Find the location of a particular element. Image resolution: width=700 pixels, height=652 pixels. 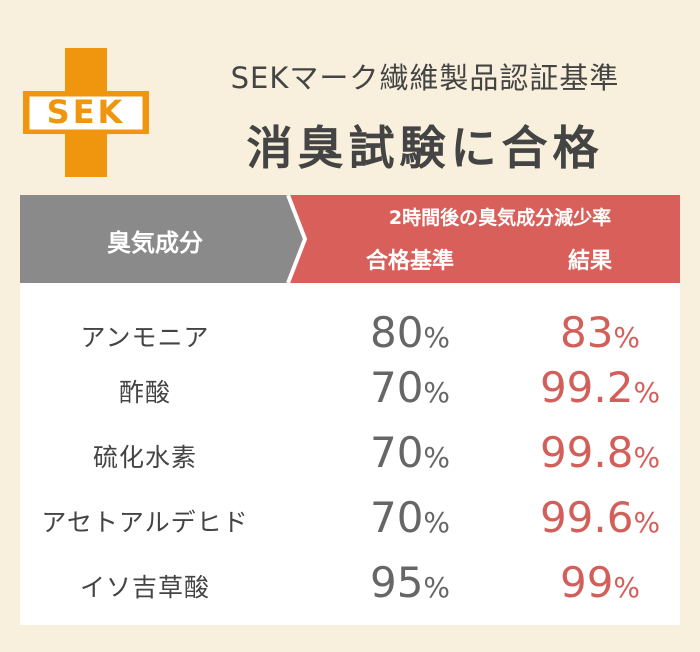

percent-value: 83 is located at coordinates (586, 332).